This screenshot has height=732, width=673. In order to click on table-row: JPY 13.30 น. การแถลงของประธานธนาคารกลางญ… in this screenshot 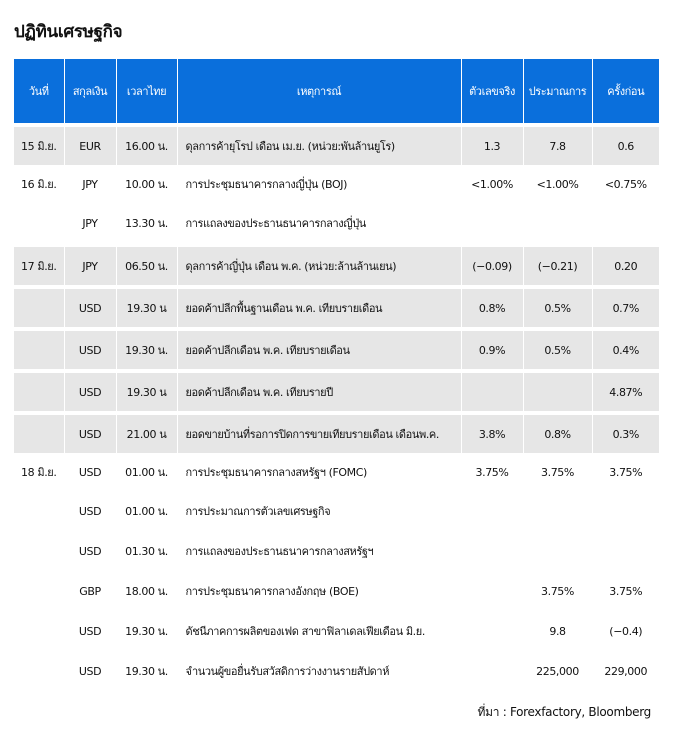, I will do `click(336, 223)`.